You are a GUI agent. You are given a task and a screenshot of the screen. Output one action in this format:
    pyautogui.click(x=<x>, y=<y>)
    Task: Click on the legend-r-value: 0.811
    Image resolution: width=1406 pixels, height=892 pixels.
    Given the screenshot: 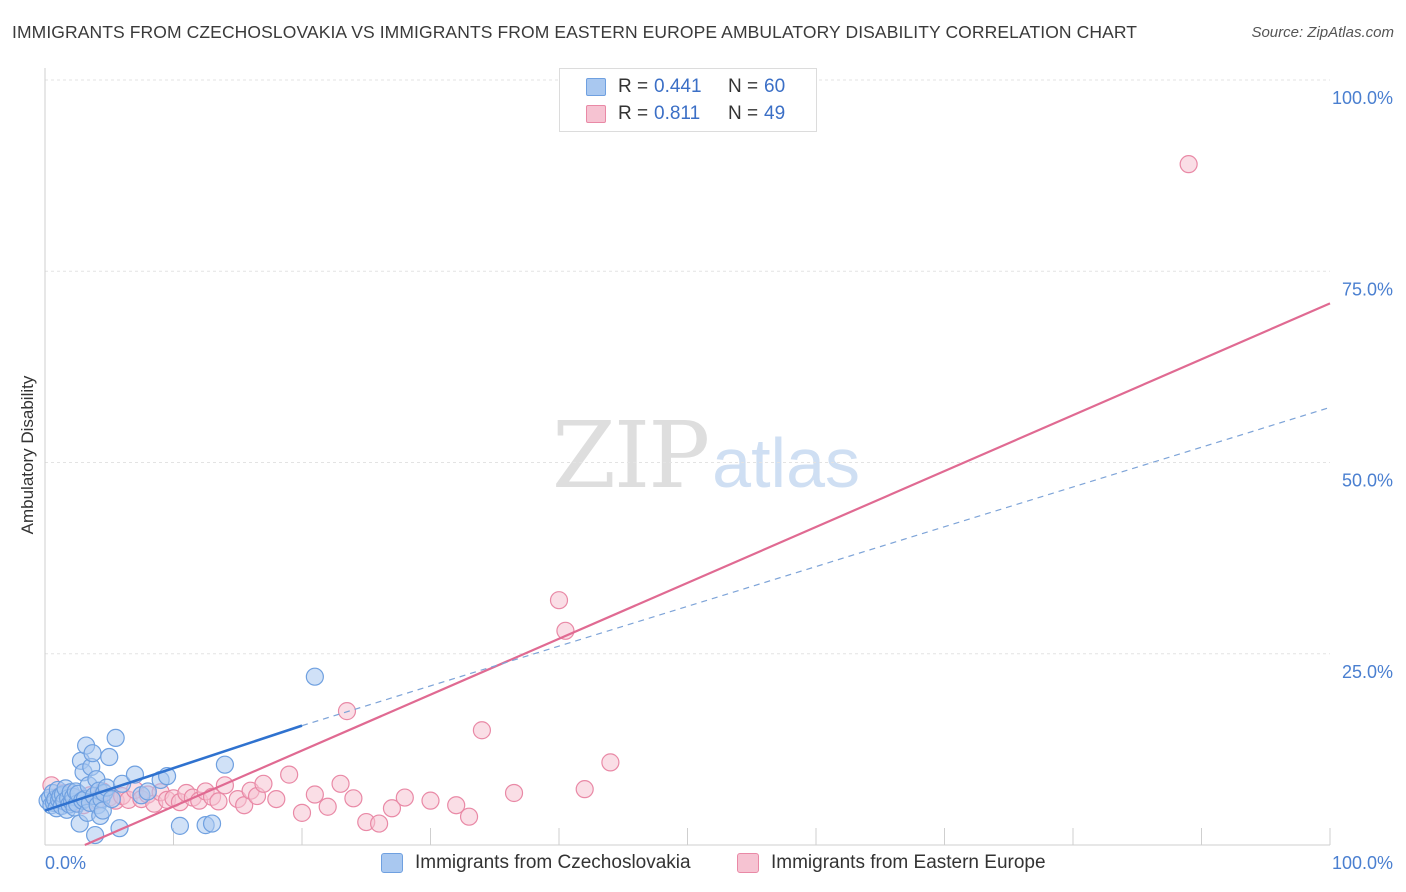 What is the action you would take?
    pyautogui.click(x=677, y=113)
    